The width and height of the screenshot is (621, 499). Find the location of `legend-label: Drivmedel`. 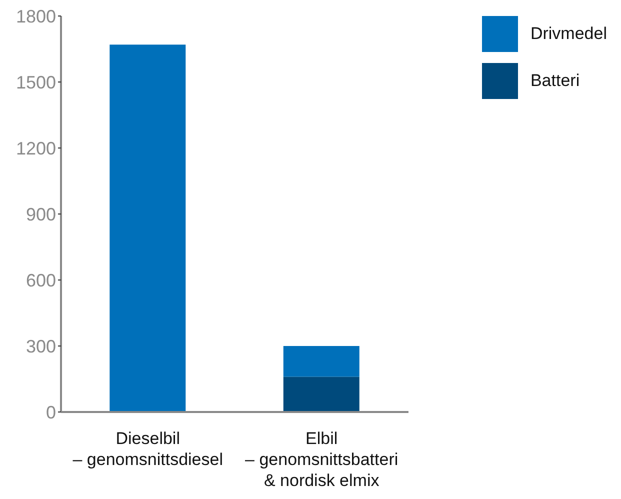

legend-label: Drivmedel is located at coordinates (568, 34).